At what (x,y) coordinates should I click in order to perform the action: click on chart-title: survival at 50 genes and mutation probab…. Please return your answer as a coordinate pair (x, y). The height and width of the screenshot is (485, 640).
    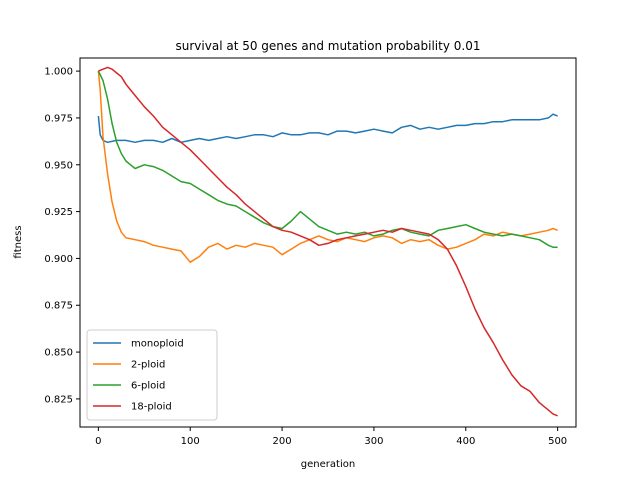
    Looking at the image, I should click on (328, 46).